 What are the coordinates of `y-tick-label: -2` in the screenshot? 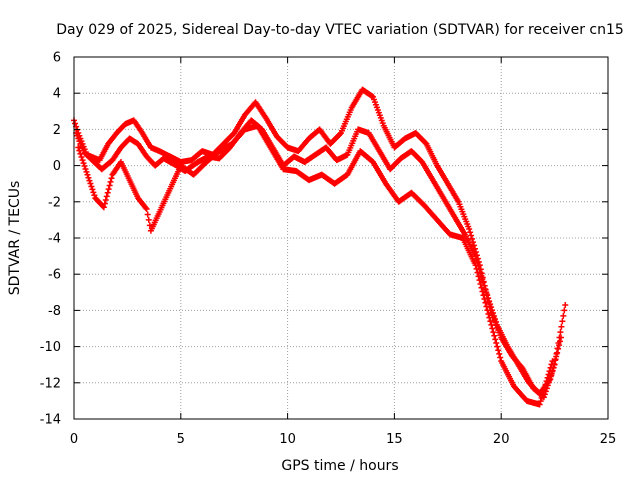 It's located at (54, 202).